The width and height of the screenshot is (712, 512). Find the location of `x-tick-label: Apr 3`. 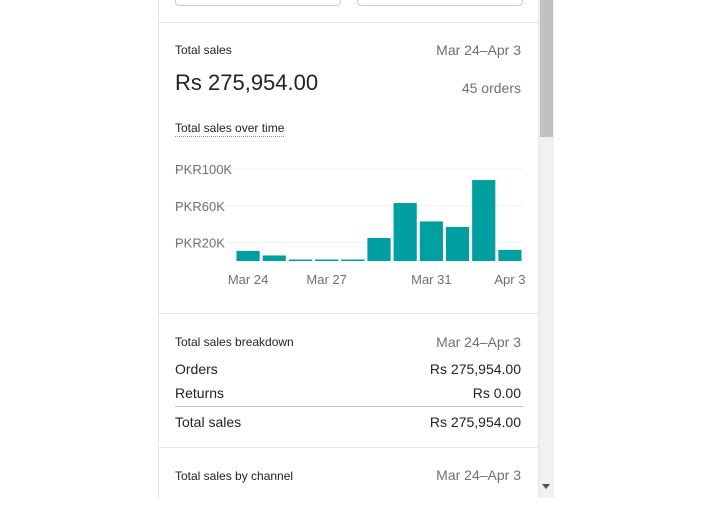

x-tick-label: Apr 3 is located at coordinates (509, 279).